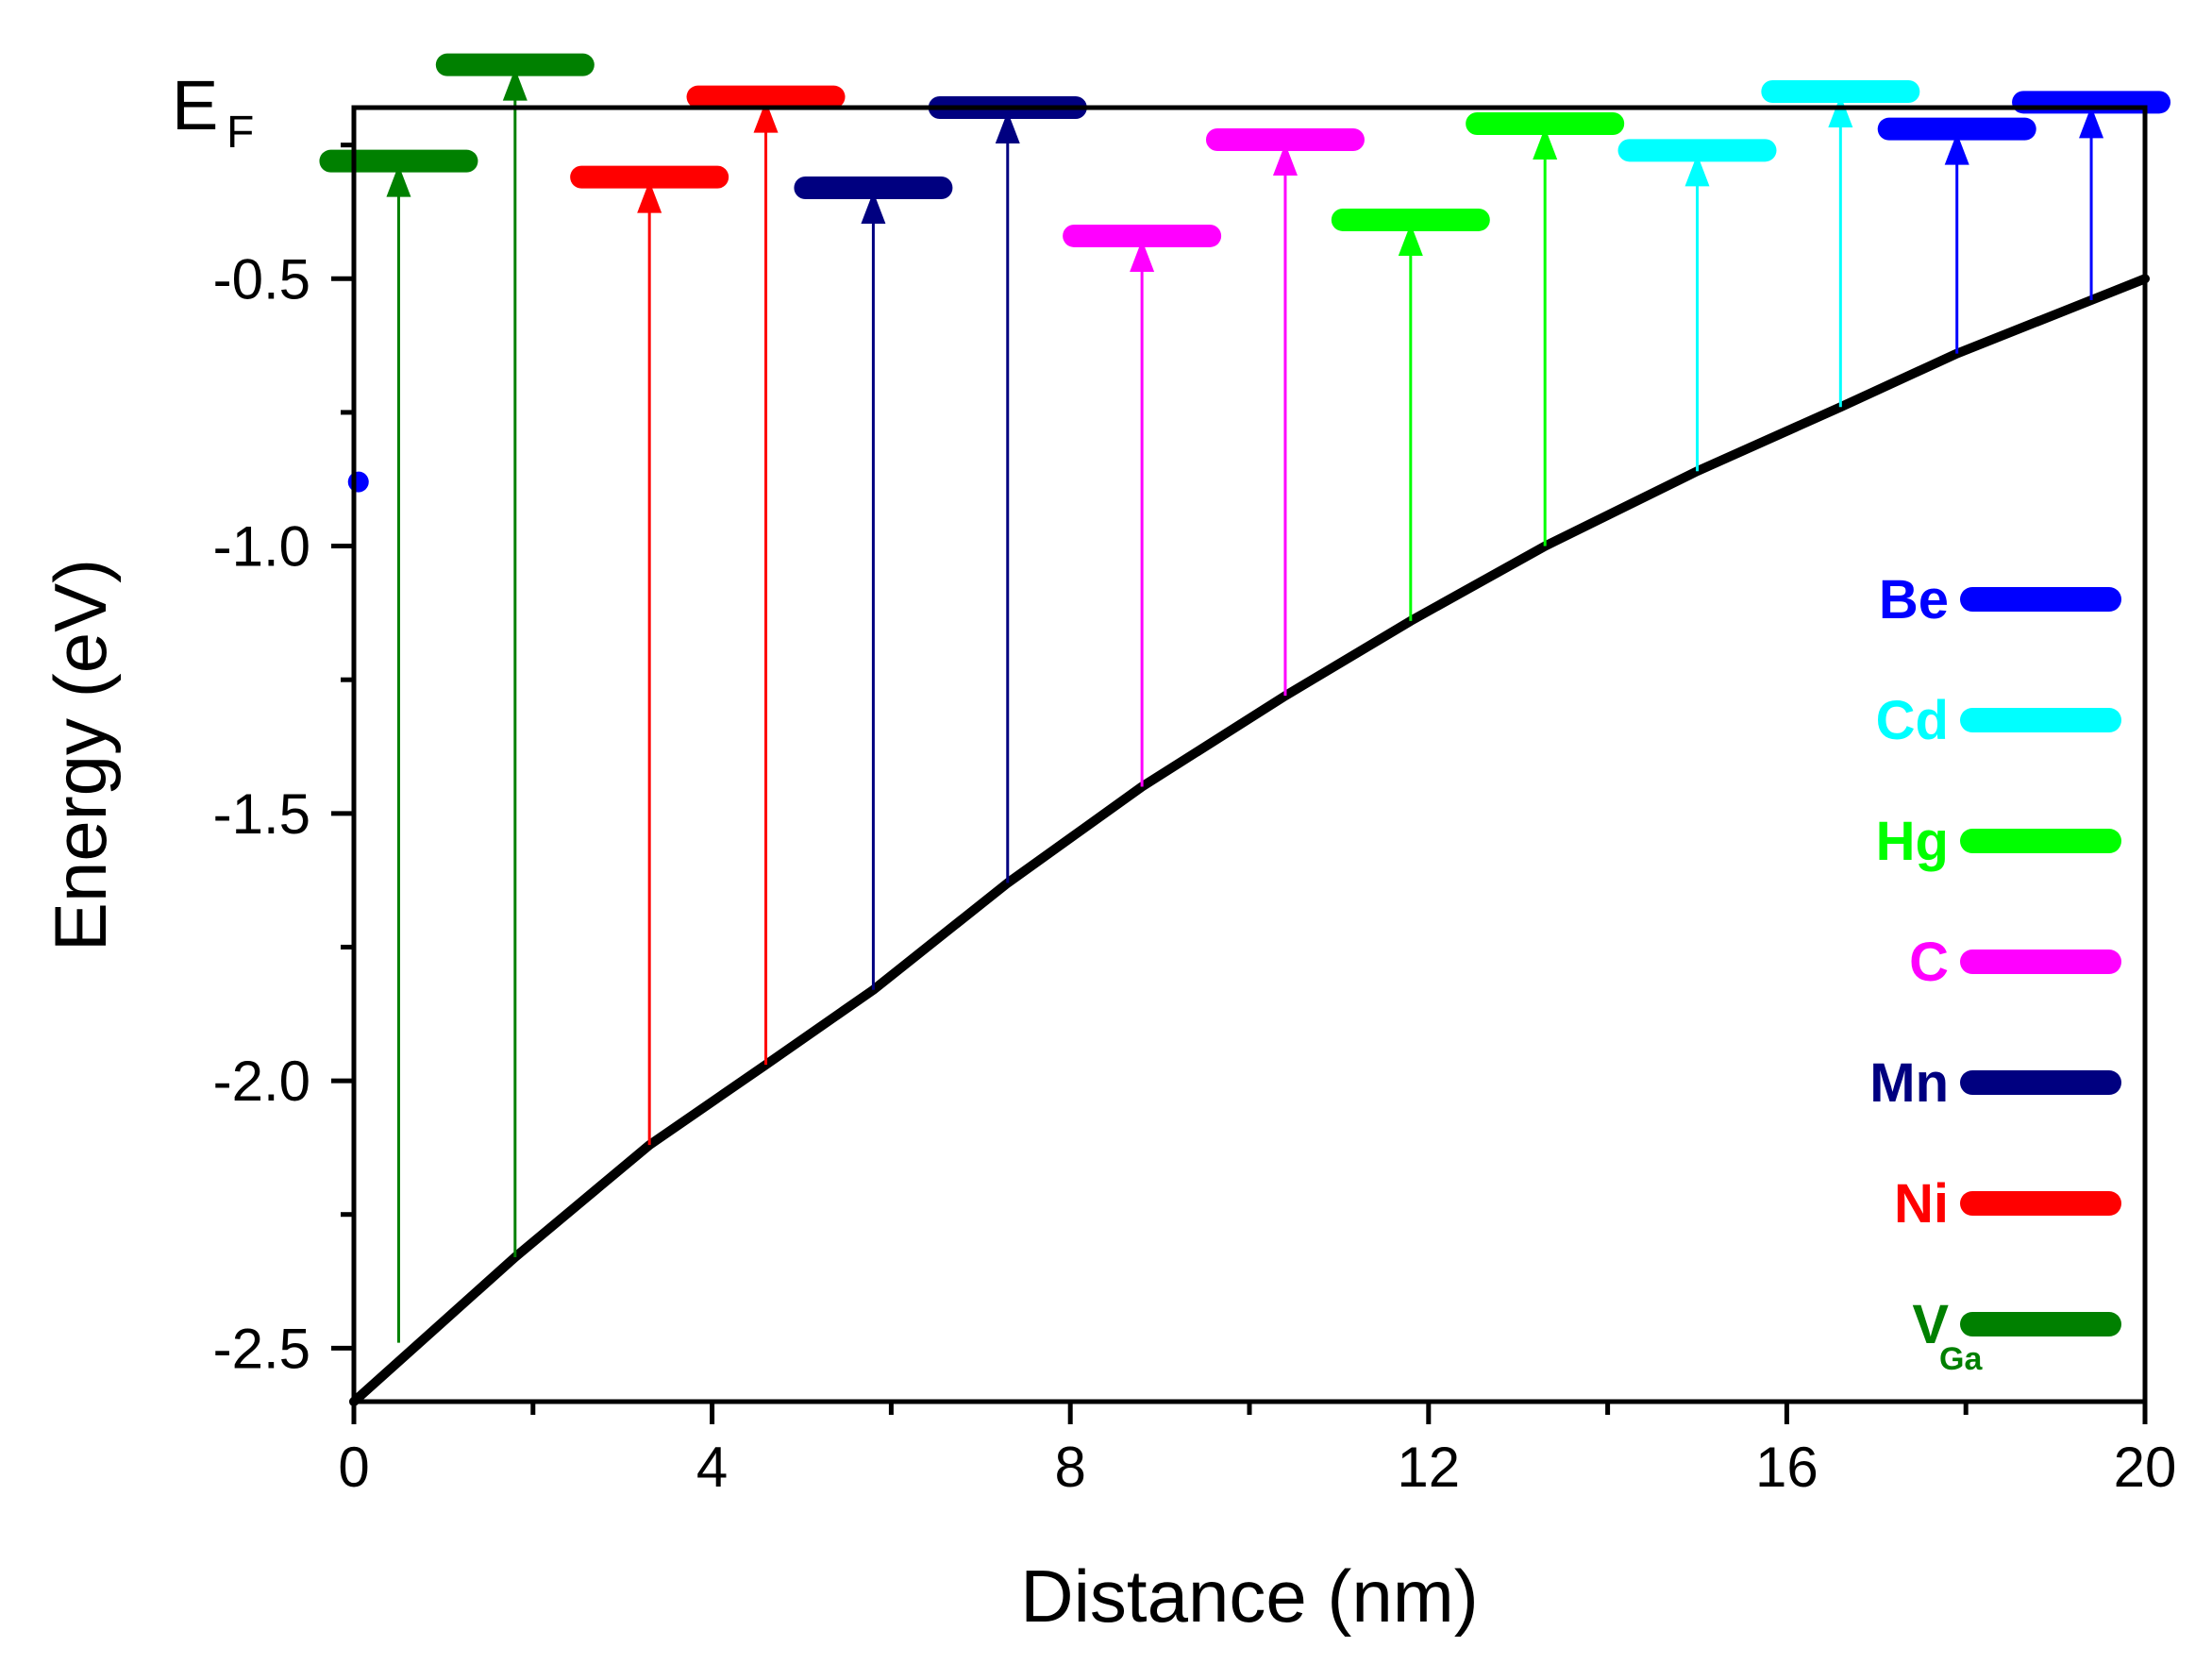  What do you see at coordinates (1912, 841) in the screenshot?
I see `legend-label-hg: Hg` at bounding box center [1912, 841].